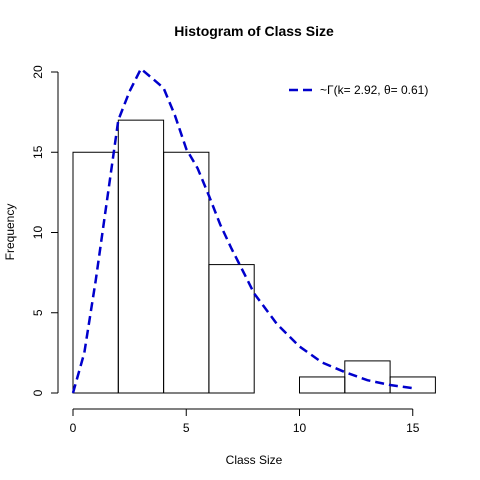 This screenshot has width=480, height=480. What do you see at coordinates (300, 428) in the screenshot?
I see `x-tick-label: 10` at bounding box center [300, 428].